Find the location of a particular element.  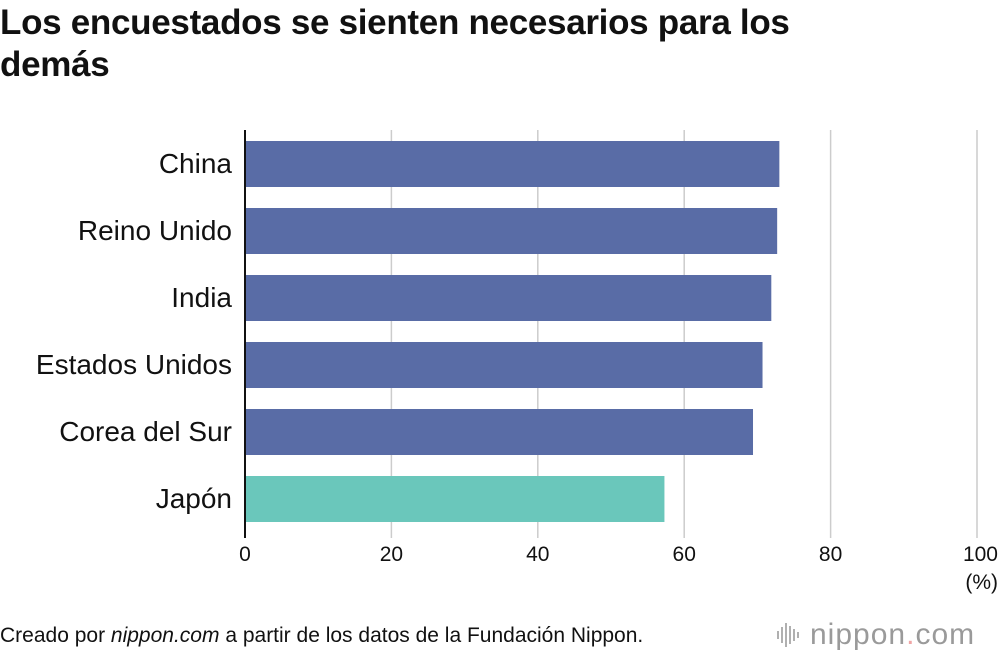

x-tick-label: 0 is located at coordinates (245, 554).